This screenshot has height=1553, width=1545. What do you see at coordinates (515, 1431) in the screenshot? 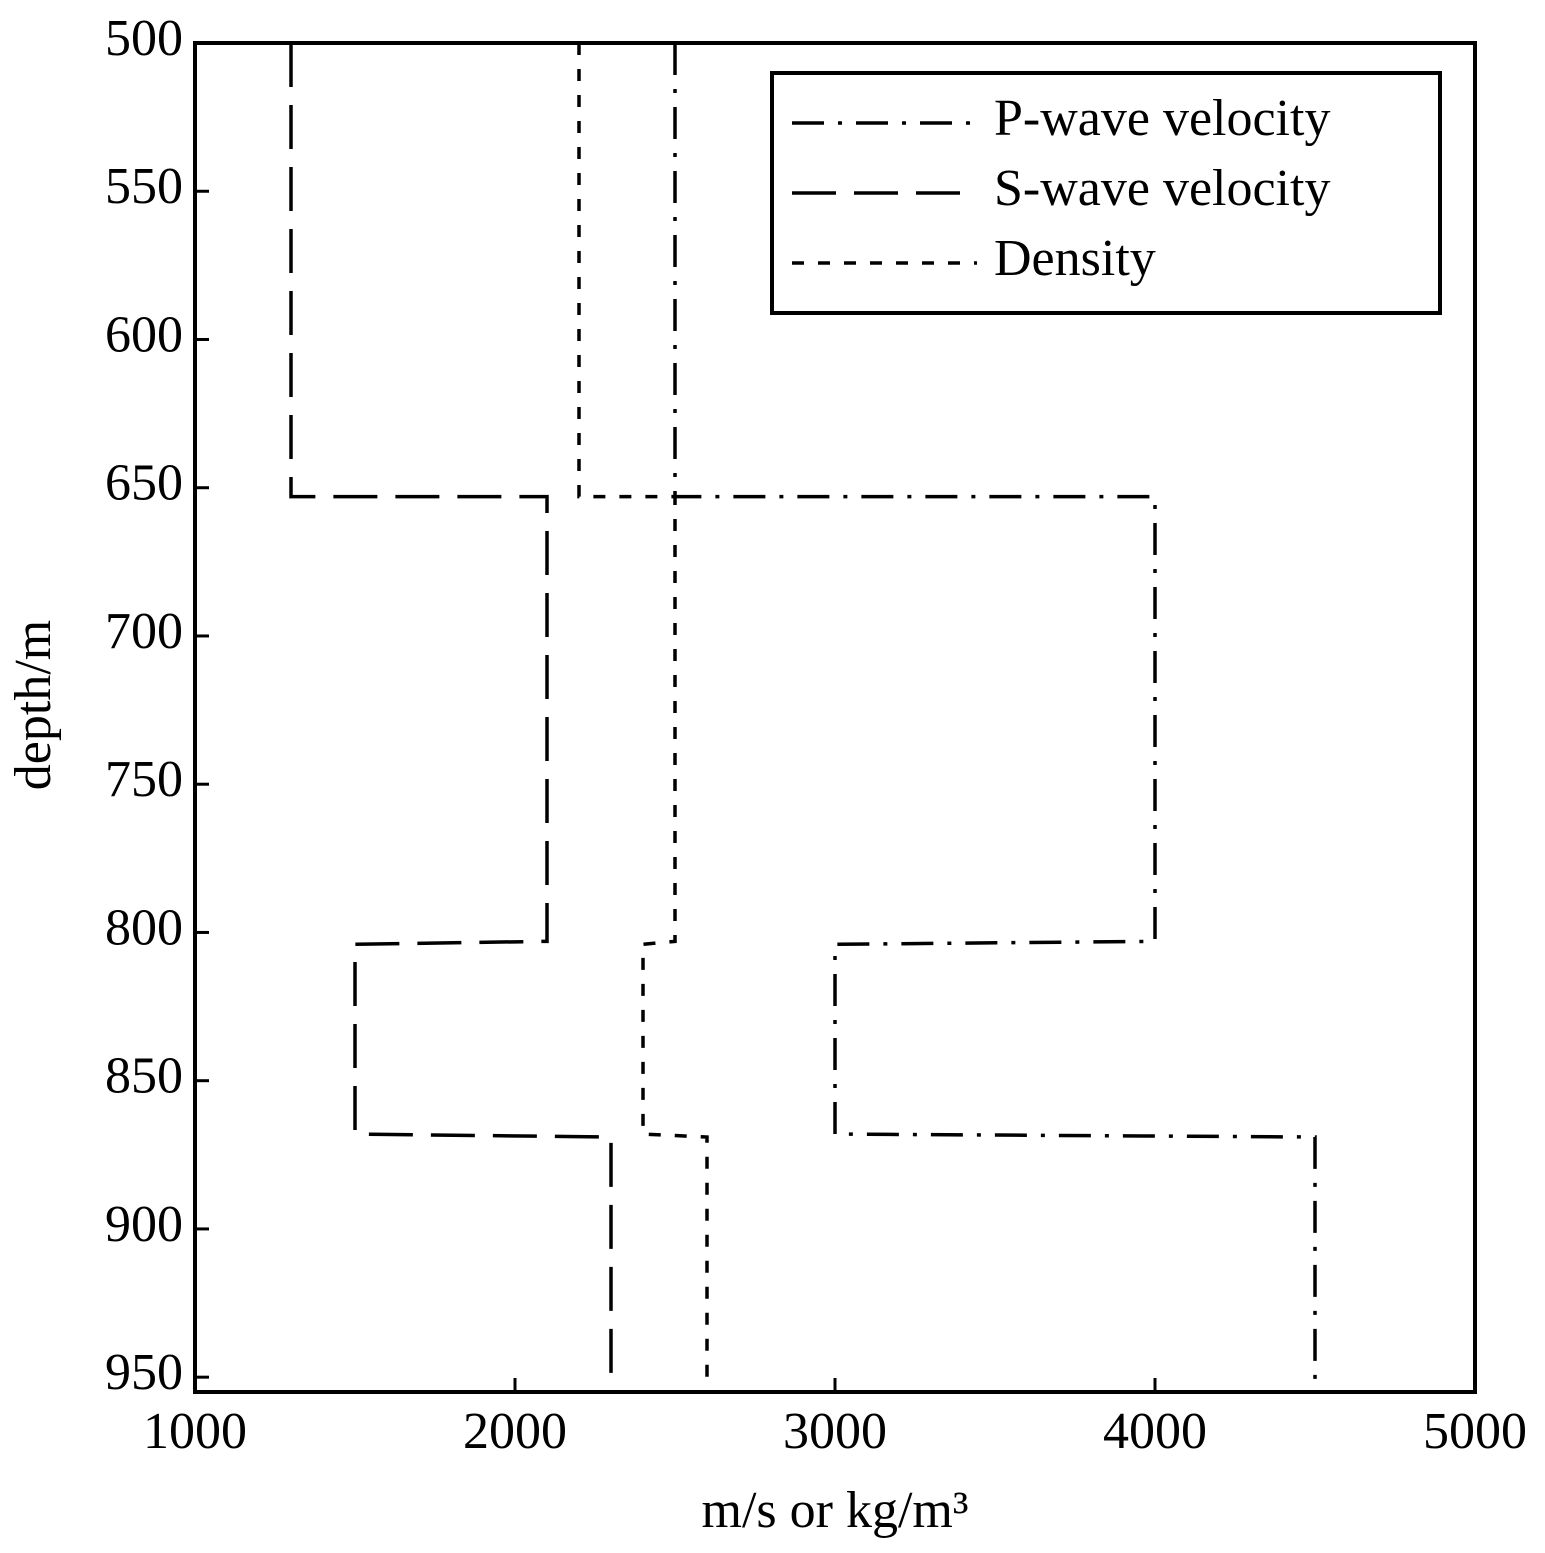
I see `x-tick-label: 2000` at bounding box center [515, 1431].